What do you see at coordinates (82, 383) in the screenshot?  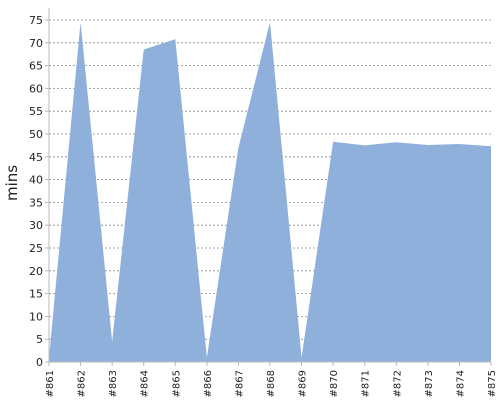 I see `x-tick-label-862: #862` at bounding box center [82, 383].